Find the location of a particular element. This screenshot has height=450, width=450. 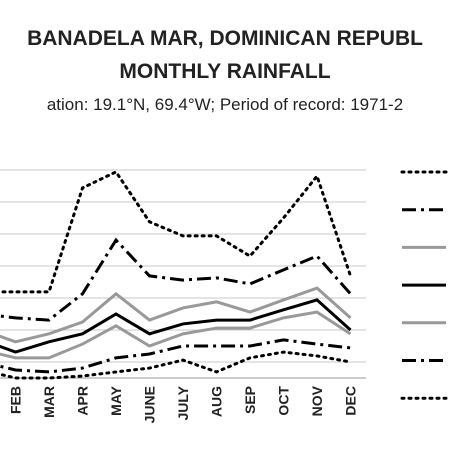

chart-title: BANADELA MAR, DOMINICAN REPUBL is located at coordinates (225, 38).